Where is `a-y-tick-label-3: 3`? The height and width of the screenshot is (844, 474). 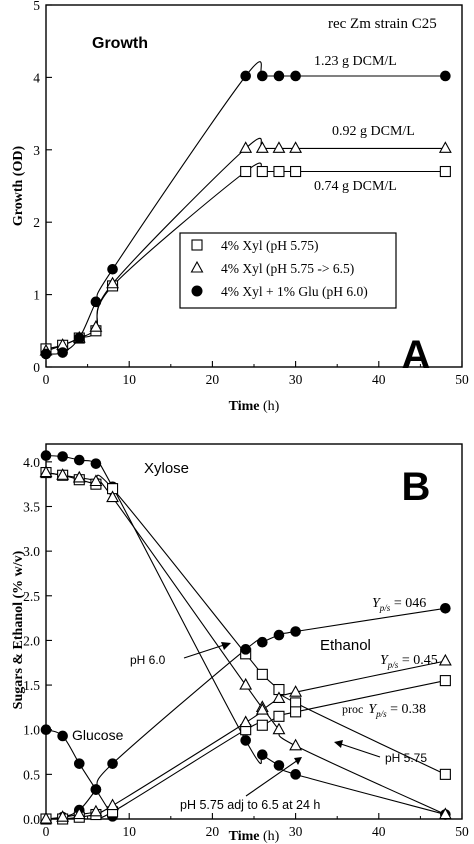 a-y-tick-label-3: 3 is located at coordinates (36, 150).